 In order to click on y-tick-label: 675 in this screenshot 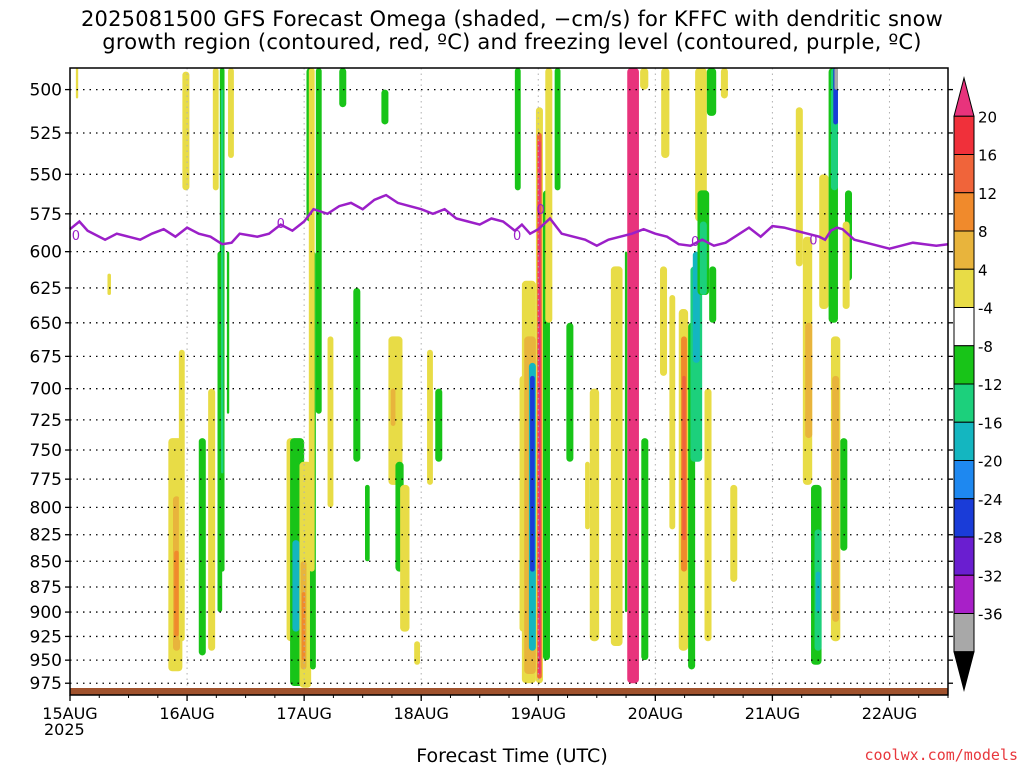, I will do `click(46, 357)`.